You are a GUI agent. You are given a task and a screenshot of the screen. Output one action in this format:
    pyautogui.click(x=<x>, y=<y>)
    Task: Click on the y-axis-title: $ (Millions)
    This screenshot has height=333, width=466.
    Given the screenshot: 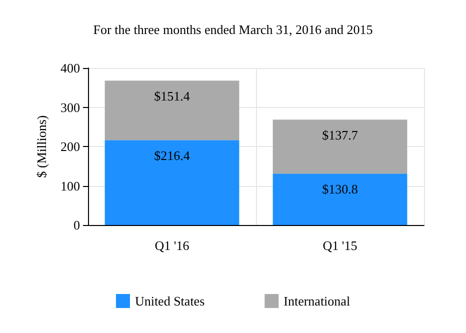 What is the action you would take?
    pyautogui.click(x=41, y=146)
    